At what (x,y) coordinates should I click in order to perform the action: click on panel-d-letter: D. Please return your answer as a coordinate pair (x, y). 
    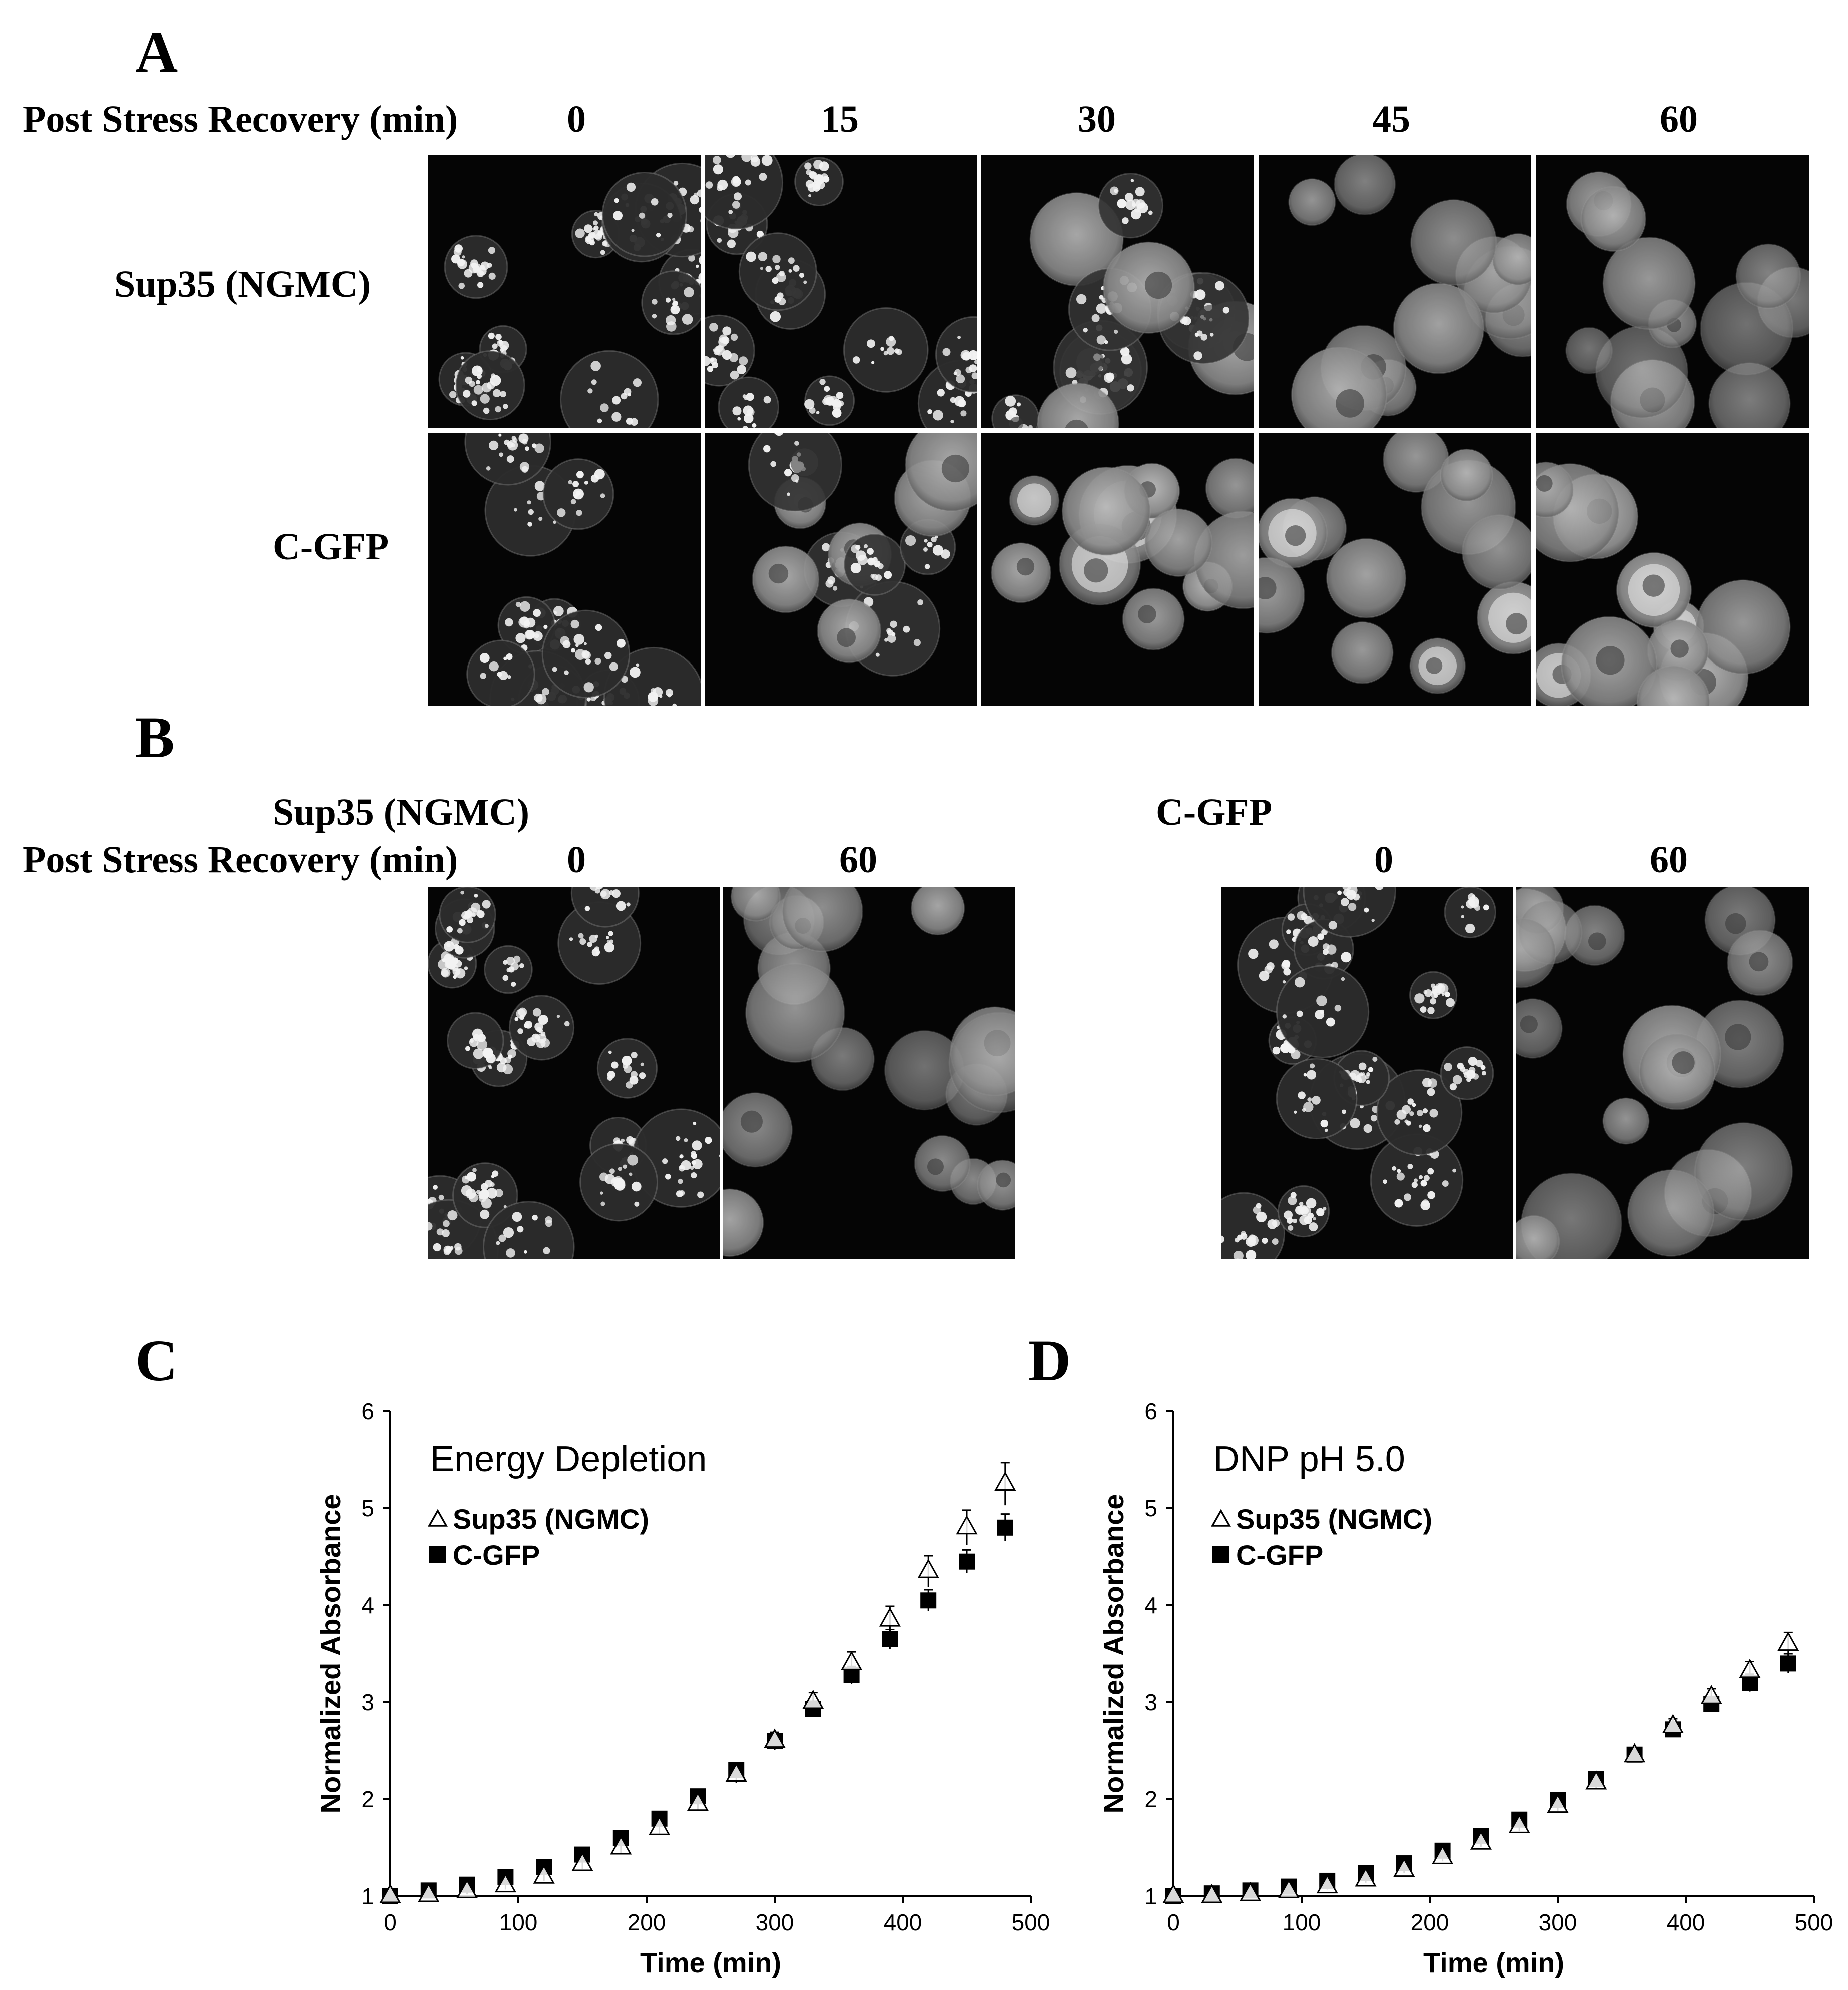
    Looking at the image, I should click on (1050, 1360).